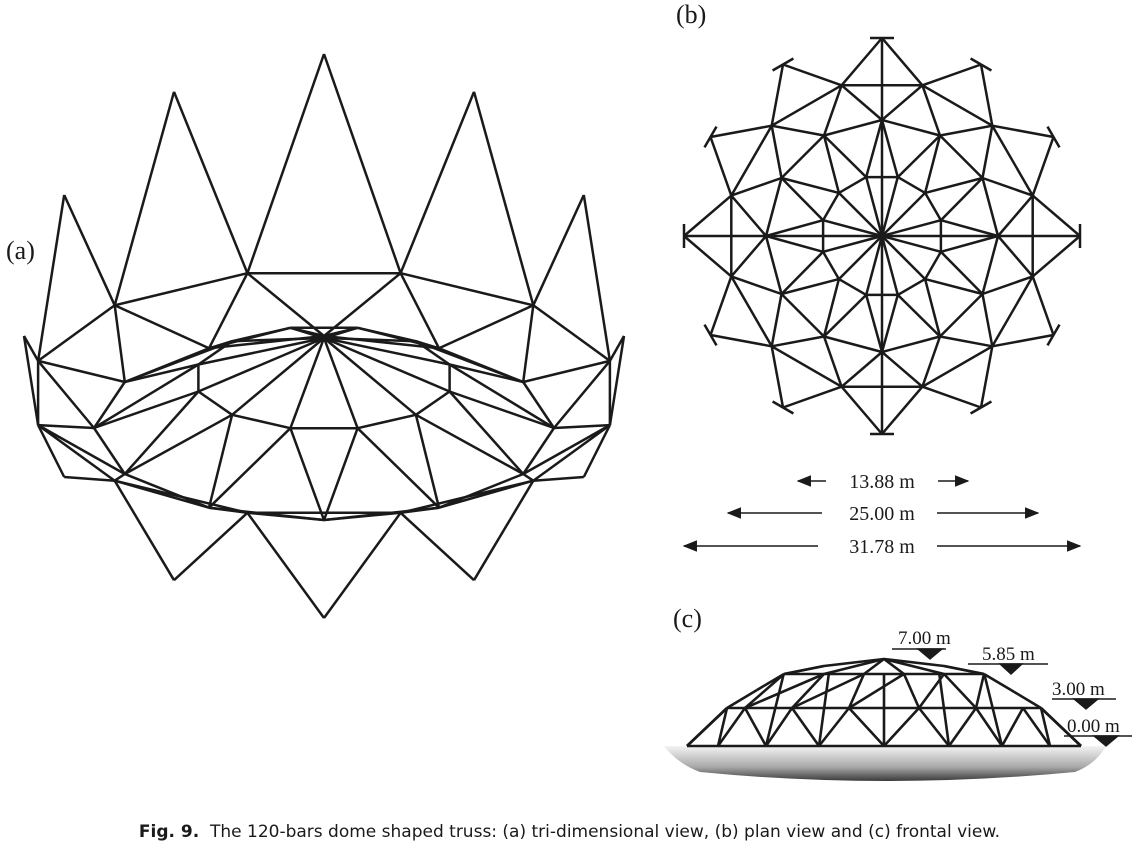  I want to click on dome-frontal-view, so click(884, 702).